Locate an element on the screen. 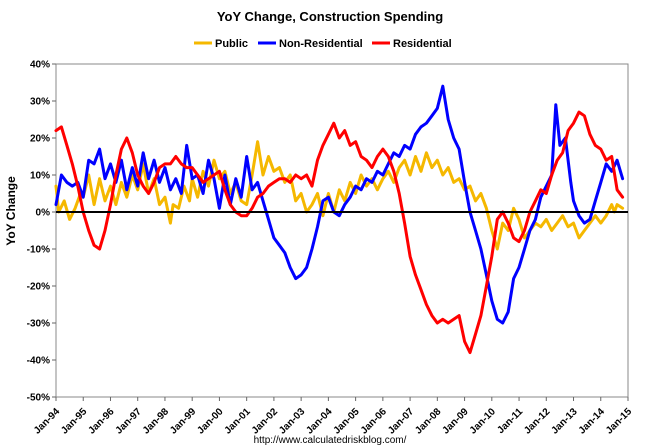 This screenshot has width=660, height=448. y-tick-label: -50% is located at coordinates (38, 398).